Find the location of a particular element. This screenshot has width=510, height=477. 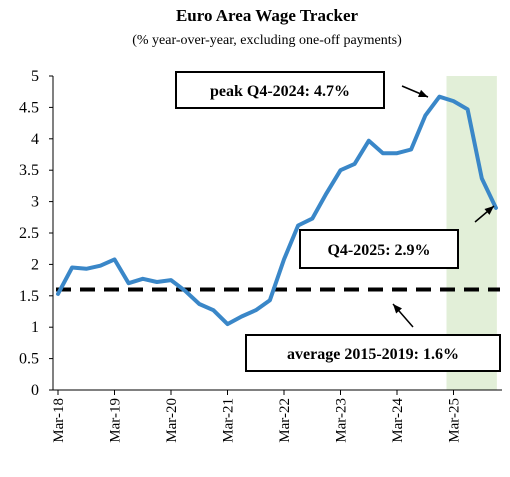

y-tick-label: 4 is located at coordinates (35, 139).